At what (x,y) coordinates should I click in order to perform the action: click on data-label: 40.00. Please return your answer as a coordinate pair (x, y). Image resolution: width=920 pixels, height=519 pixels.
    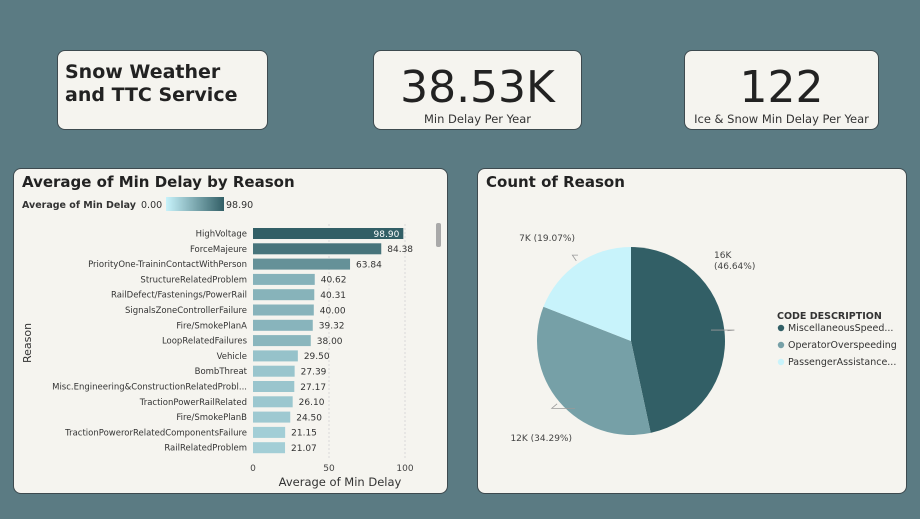
    Looking at the image, I should click on (333, 311).